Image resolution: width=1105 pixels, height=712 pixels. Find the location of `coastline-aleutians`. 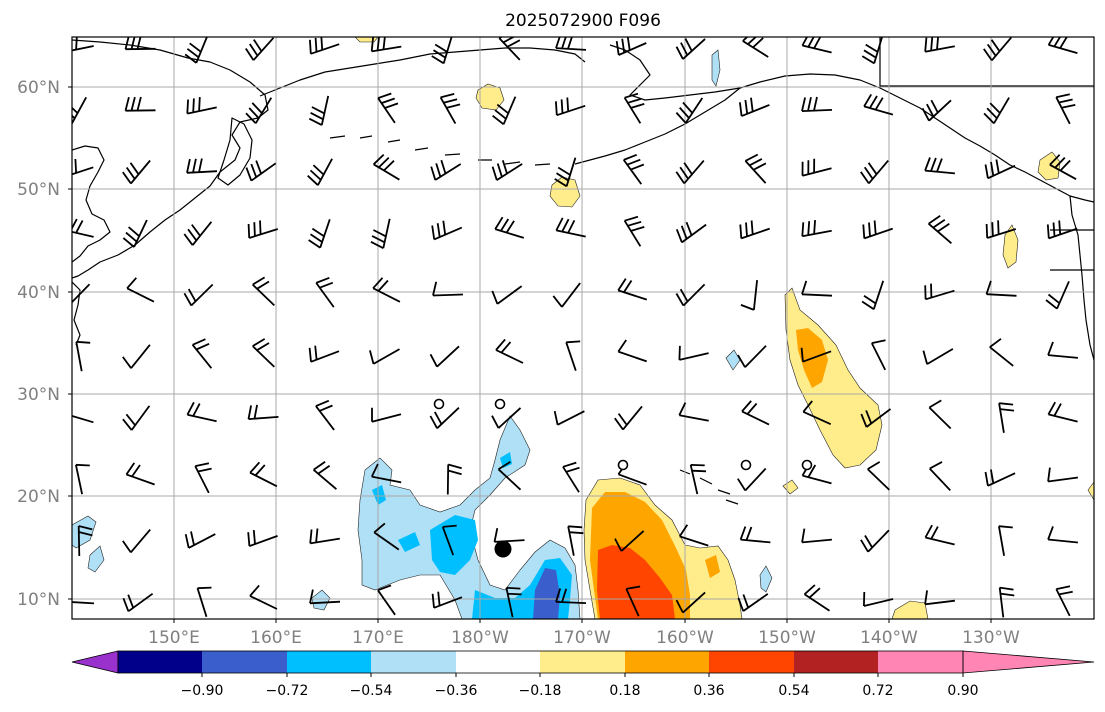

coastline-aleutians is located at coordinates (440, 150).